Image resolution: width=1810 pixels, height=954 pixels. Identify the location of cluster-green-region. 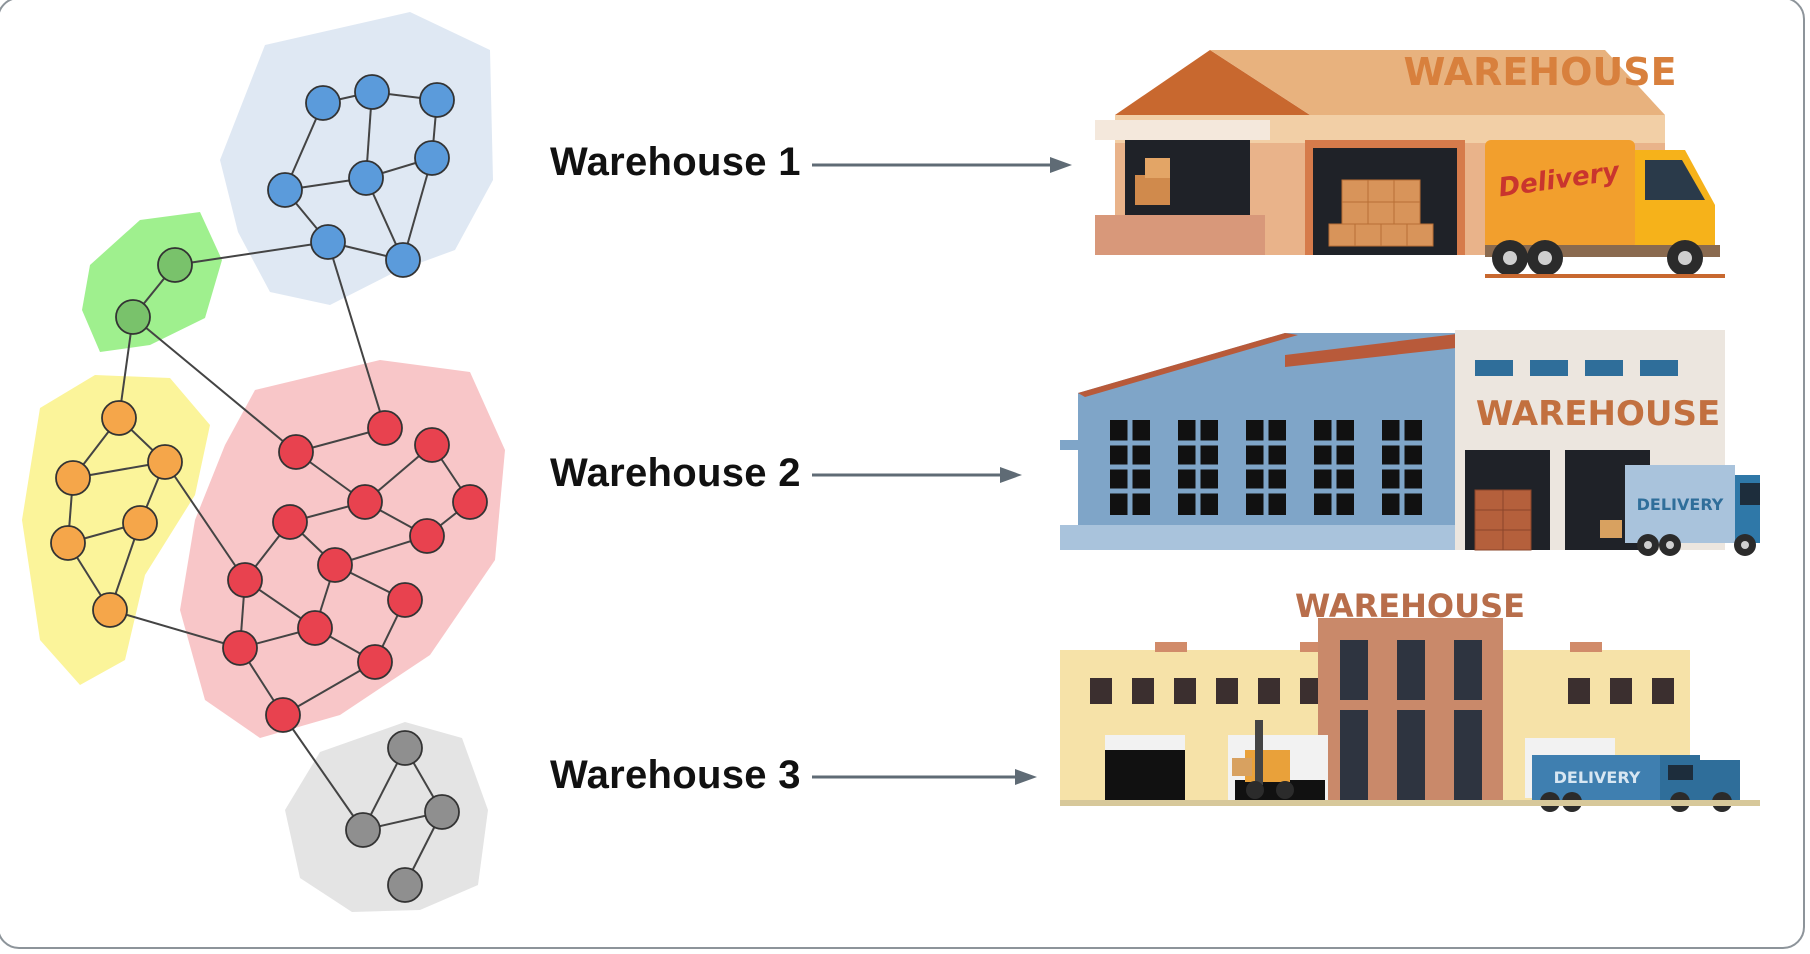
(152, 282).